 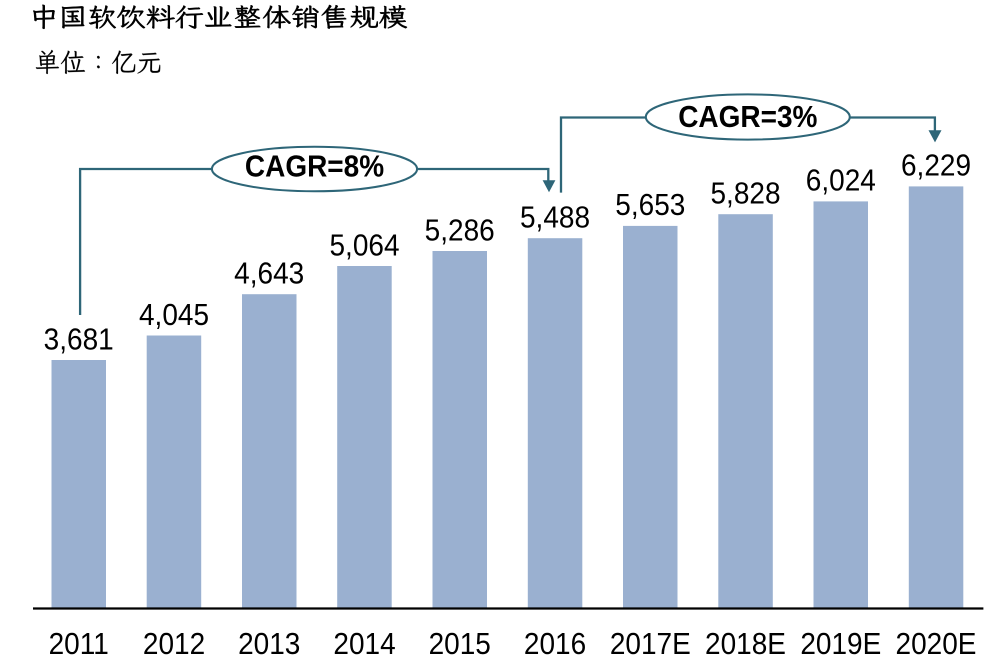 I want to click on svg-text: 5,488, so click(x=555, y=217).